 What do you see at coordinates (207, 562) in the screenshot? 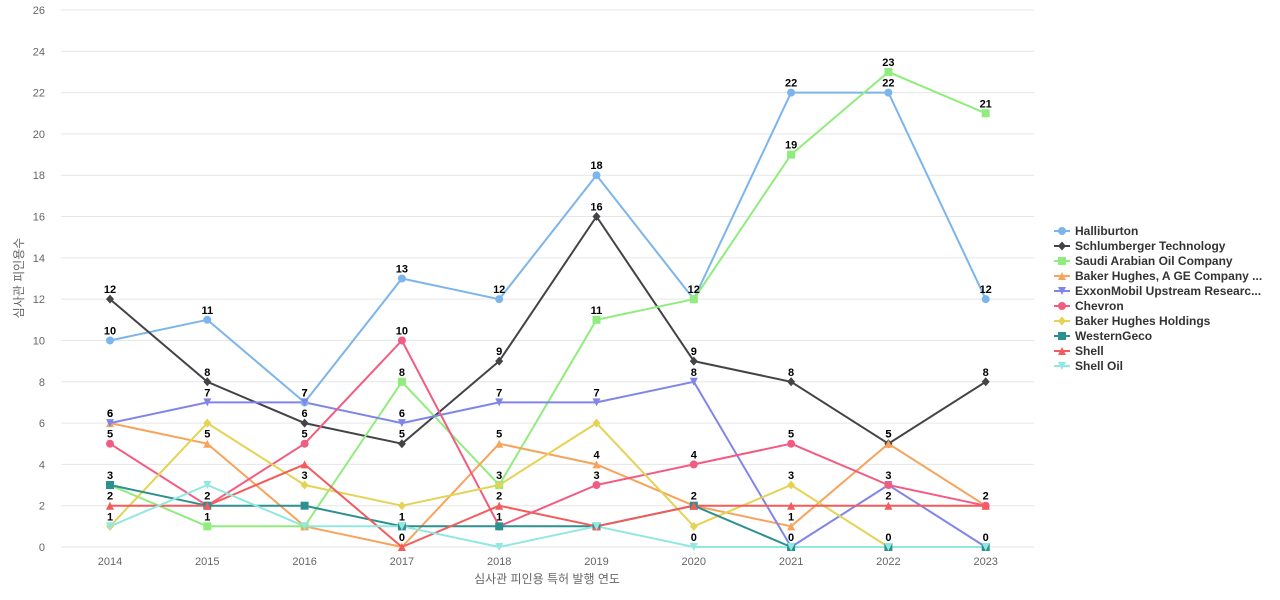
I see `x-tick-label: 2015` at bounding box center [207, 562].